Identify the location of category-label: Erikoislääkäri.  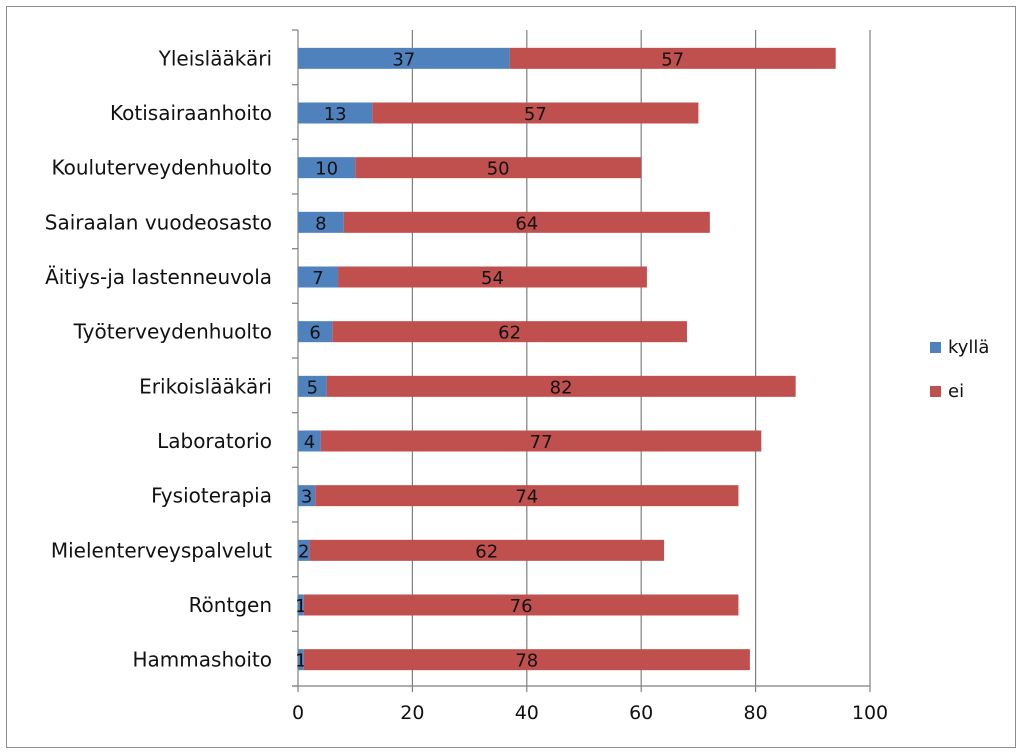
(205, 386).